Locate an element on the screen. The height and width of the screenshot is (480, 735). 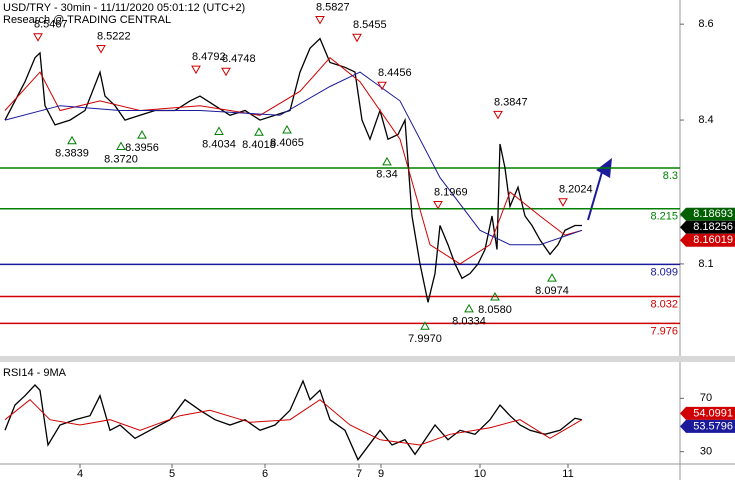
high-label: 8.4792 is located at coordinates (209, 57).